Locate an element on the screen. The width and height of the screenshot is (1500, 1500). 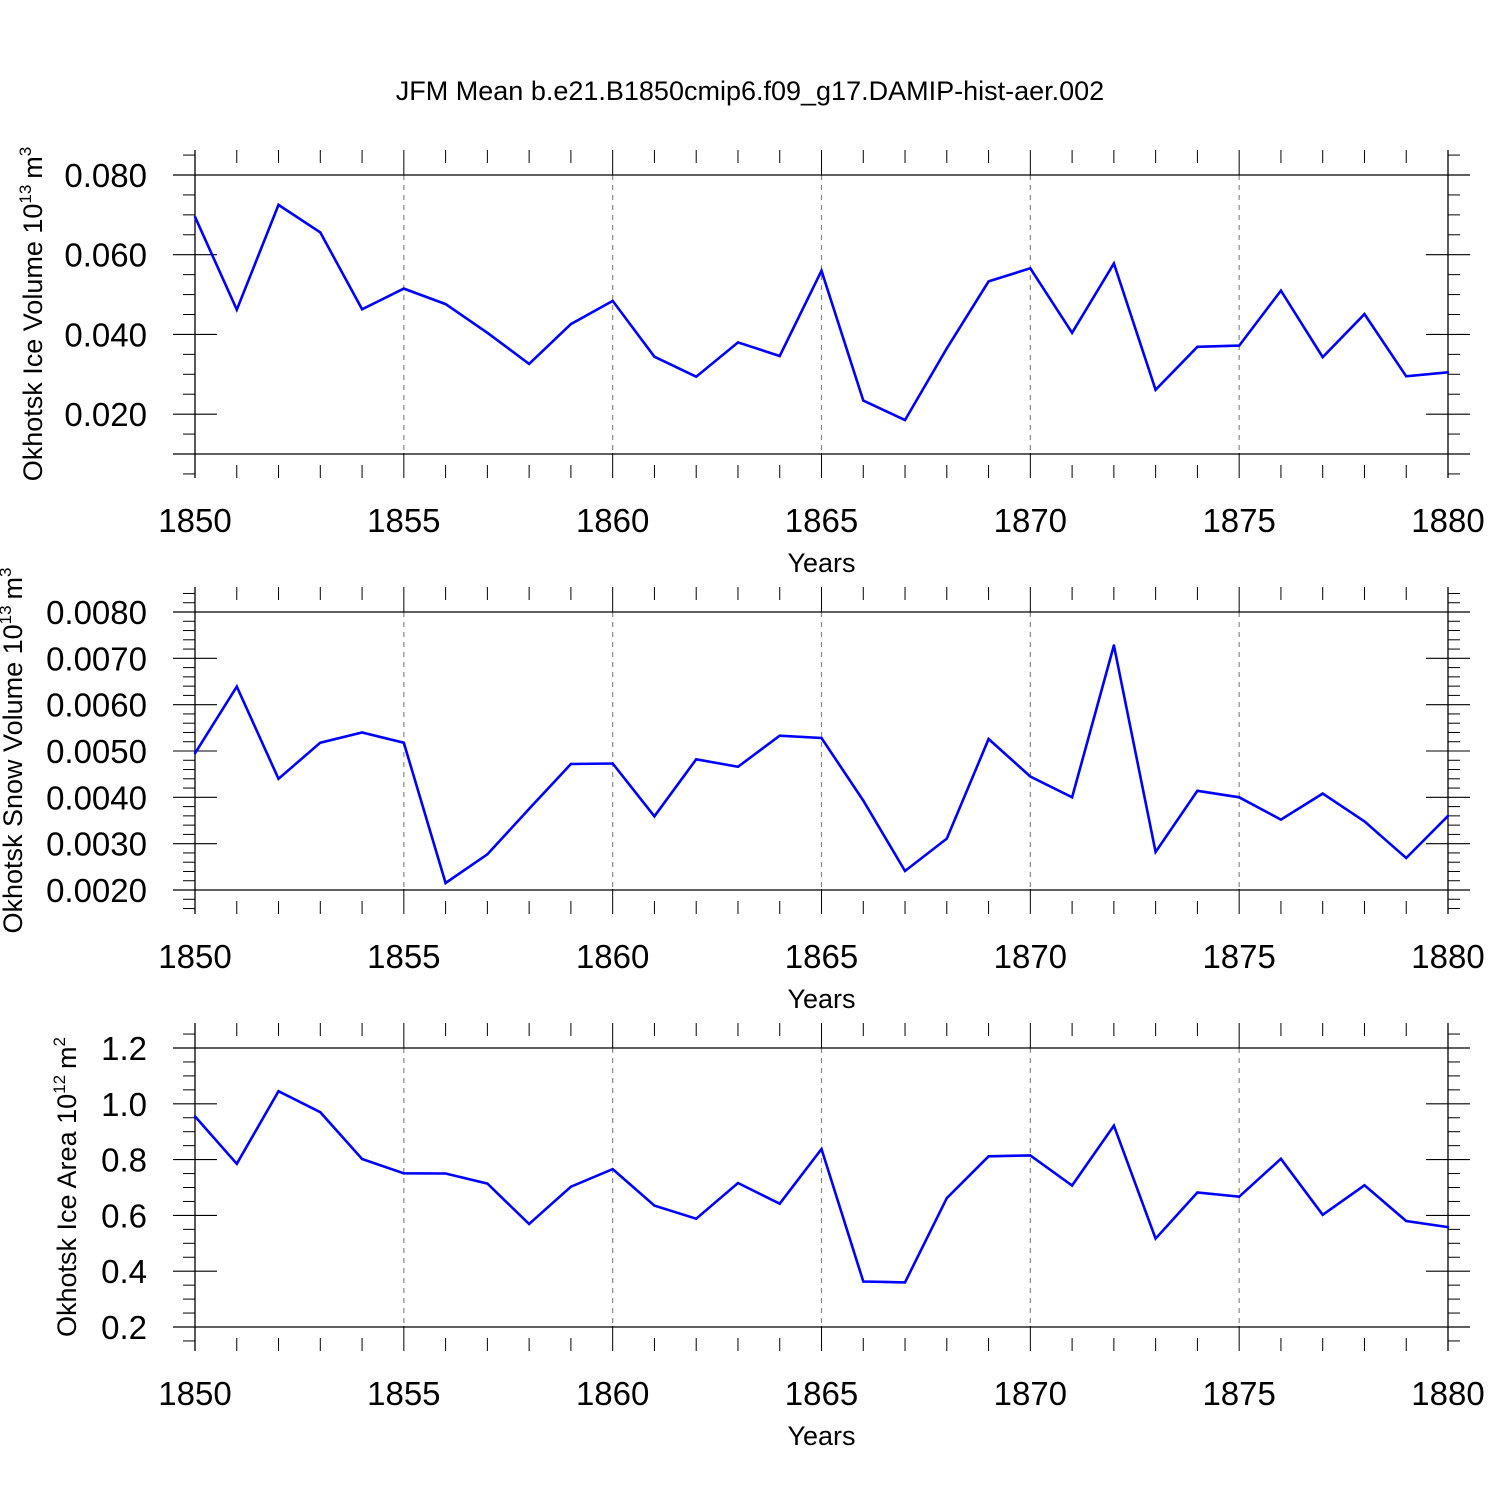
x-tick-label: 1865 is located at coordinates (821, 956).